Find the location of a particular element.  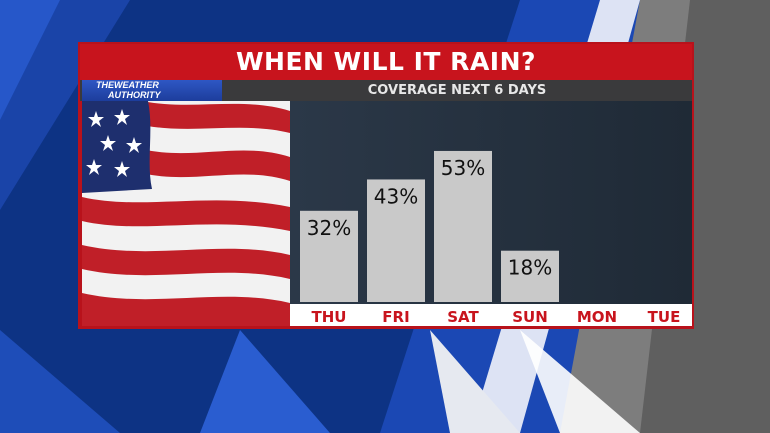

bar-thu is located at coordinates (329, 256).